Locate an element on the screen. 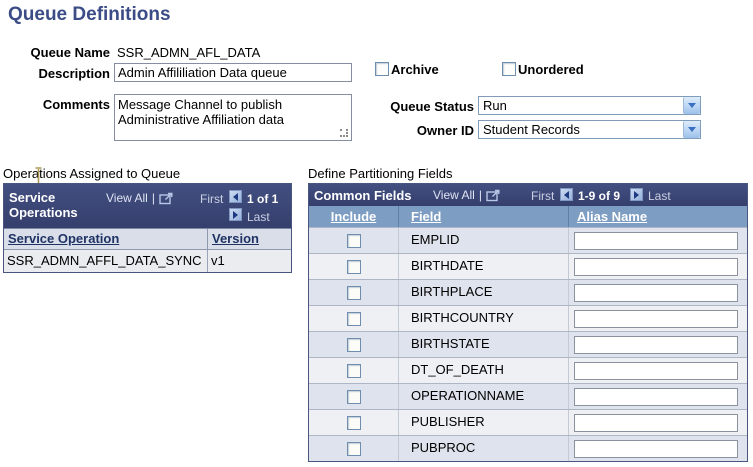  table-row: PUBLISHER is located at coordinates (528, 422).